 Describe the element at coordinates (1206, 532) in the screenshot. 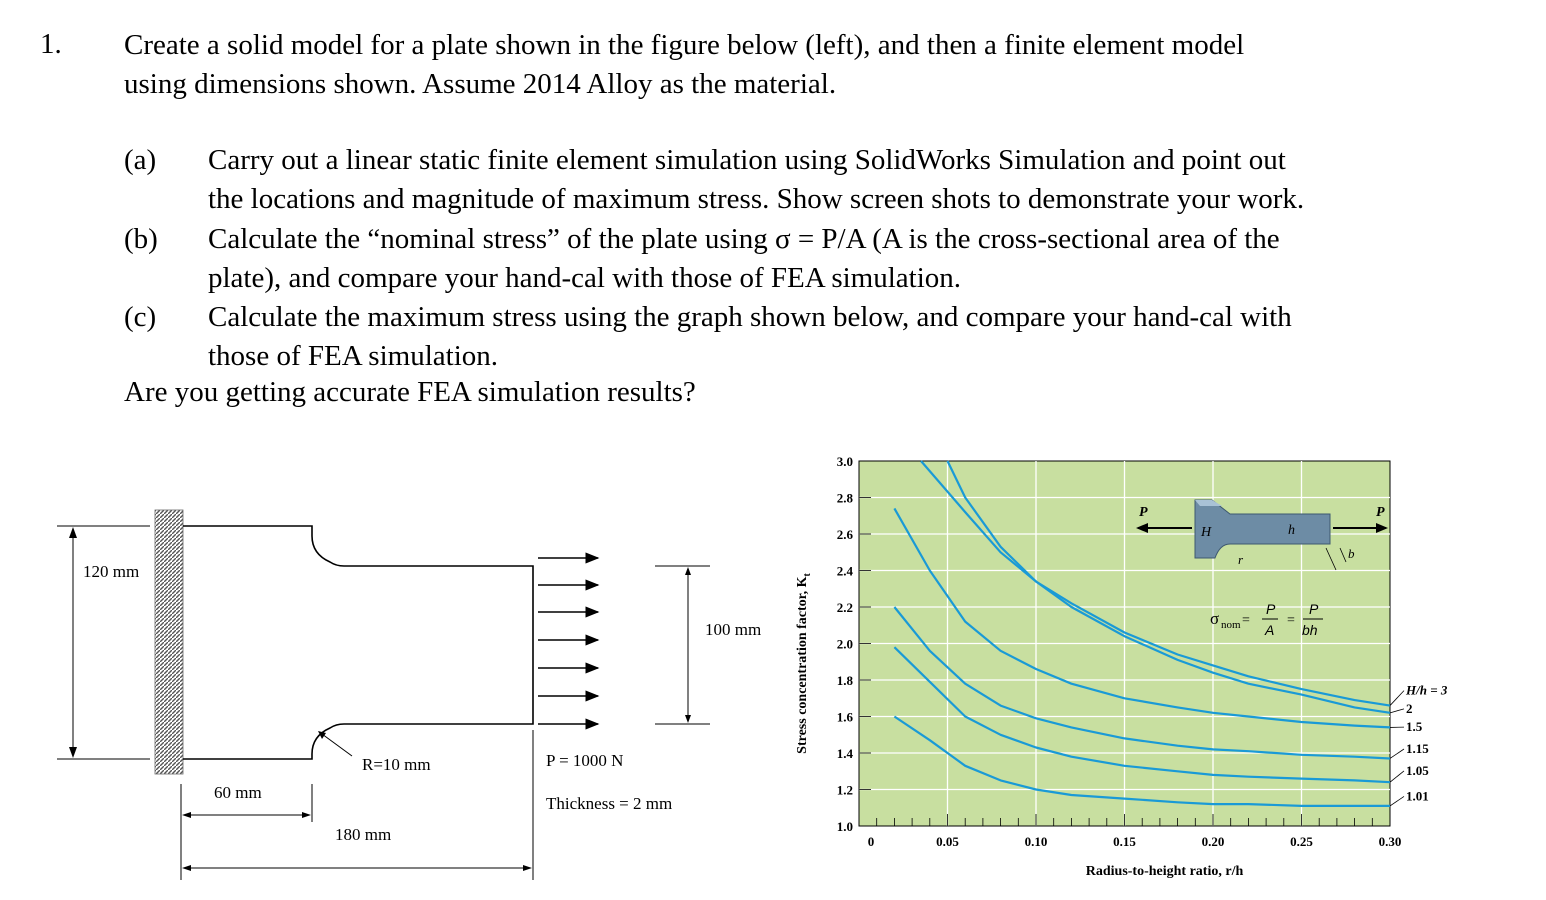

I see `inset-H: H` at that location.